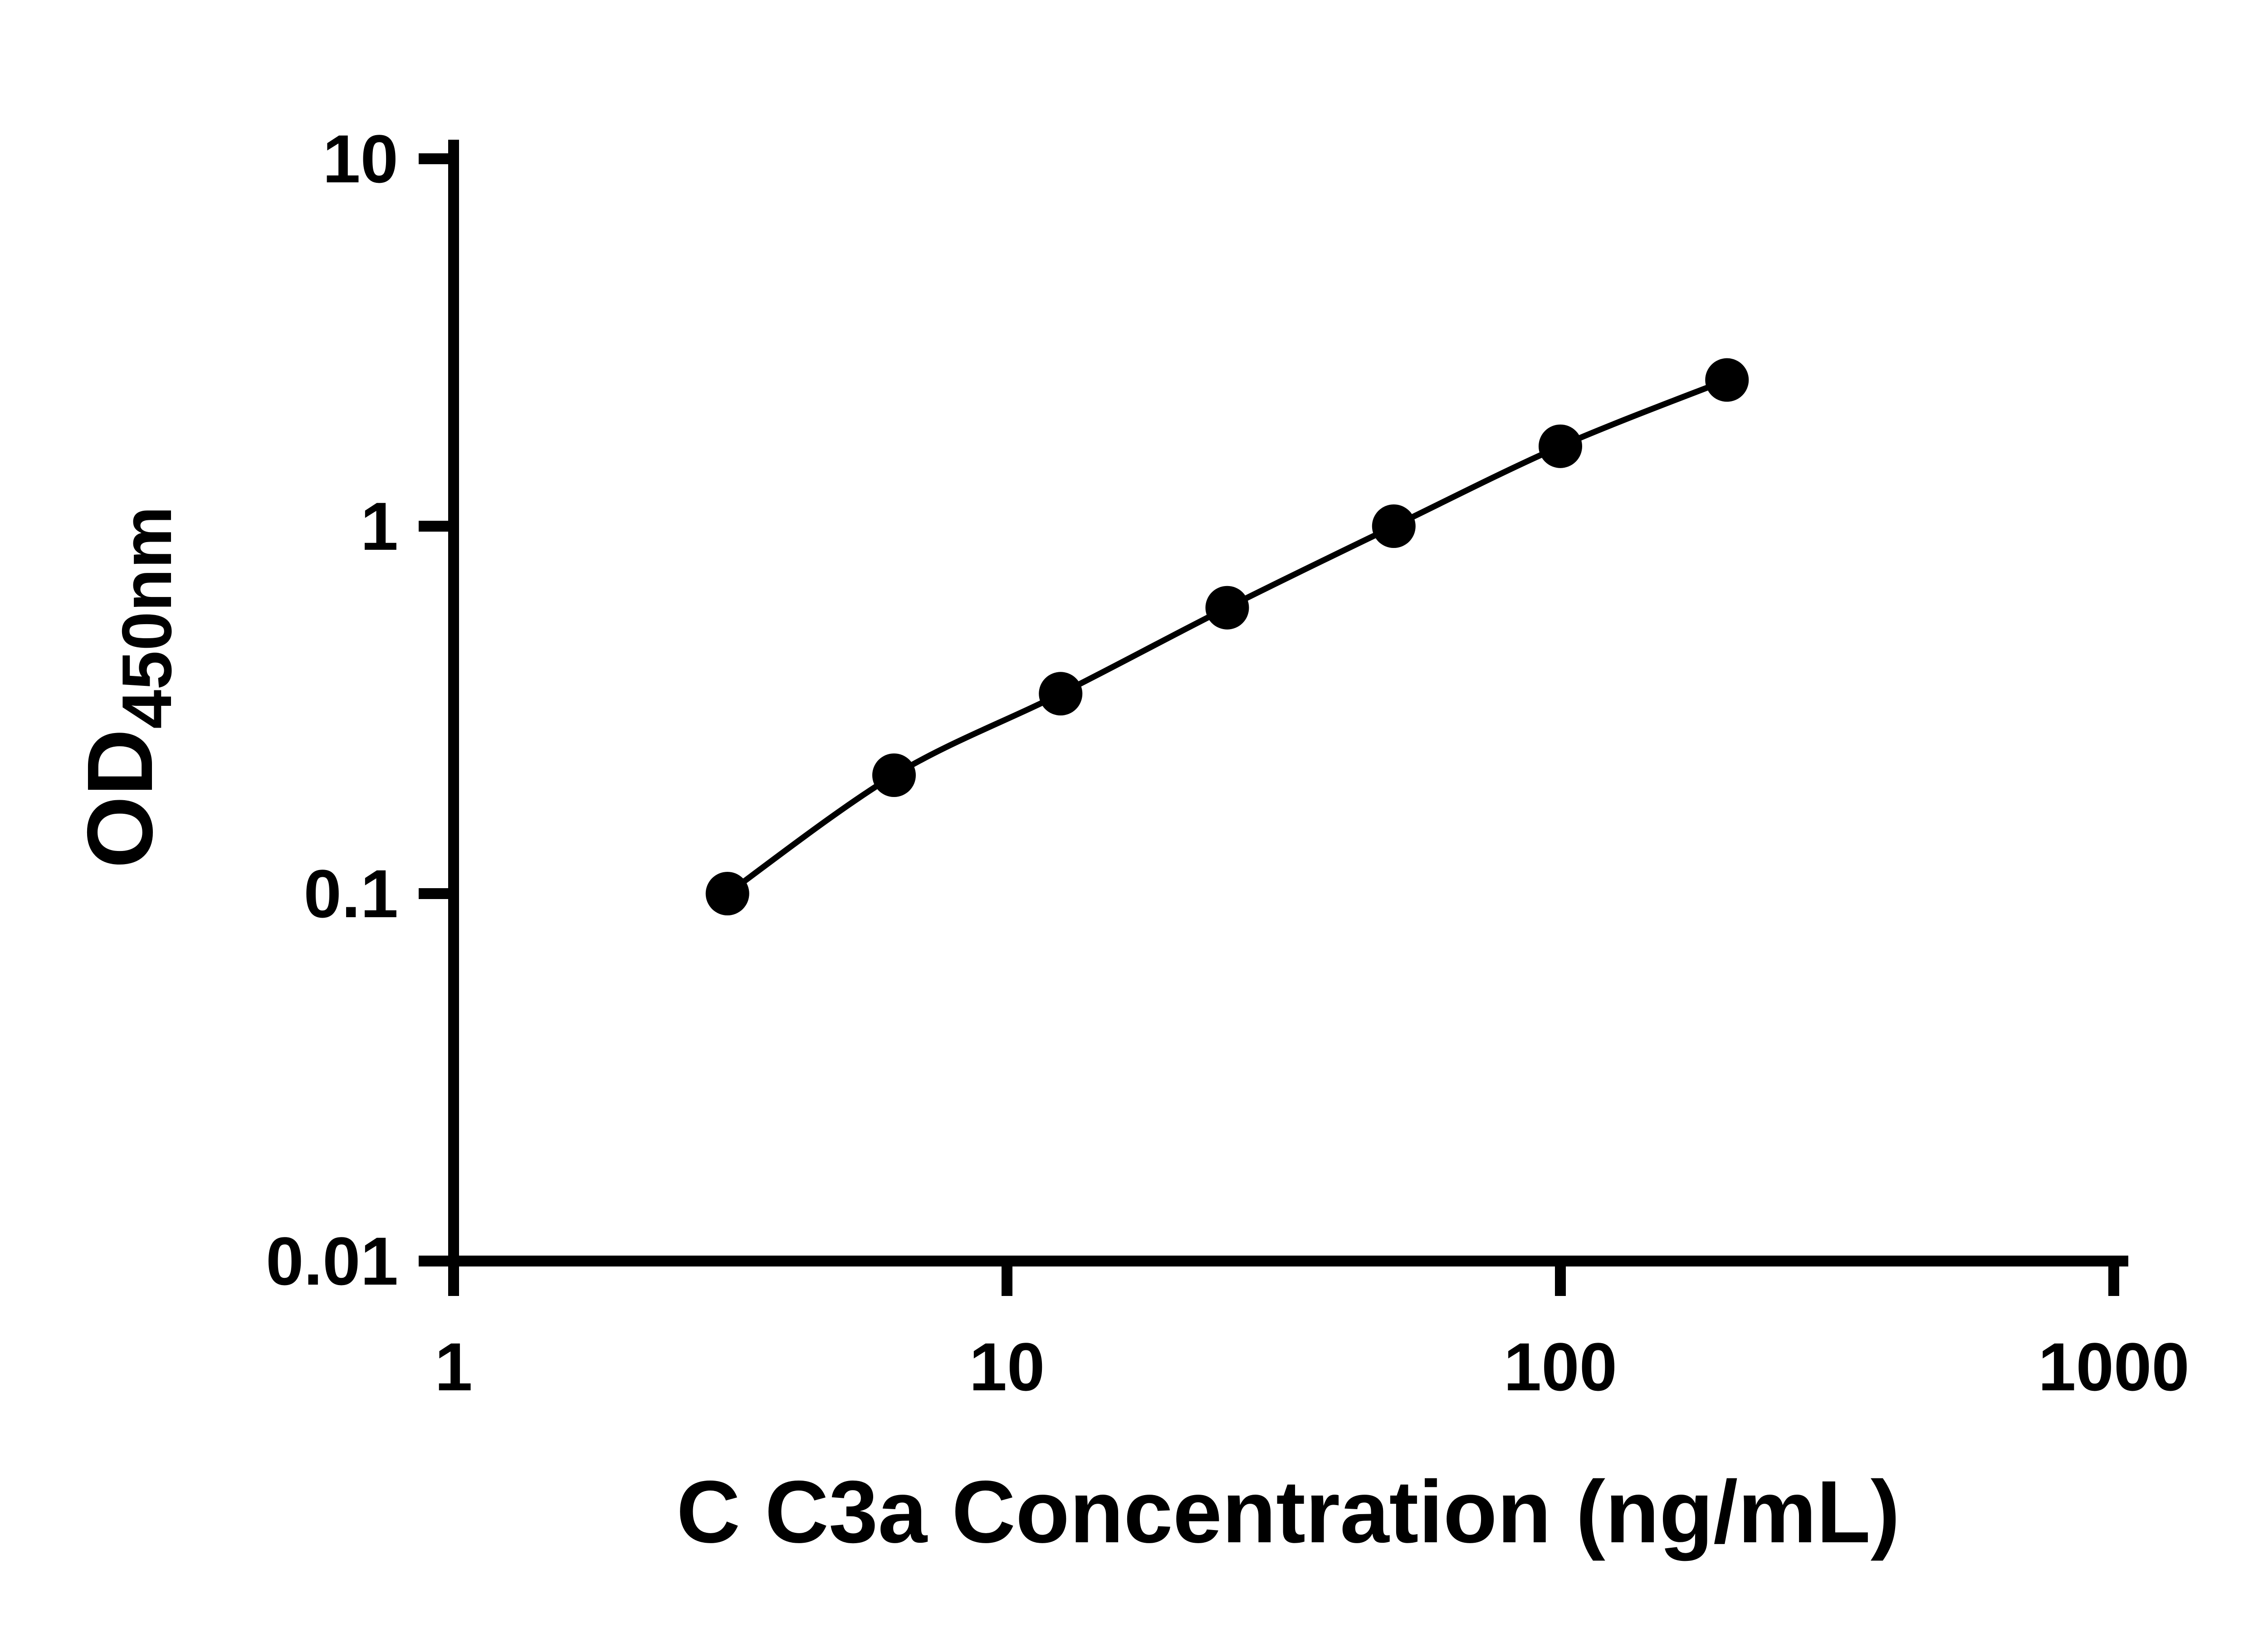  I want to click on y-tick-label: 0.1, so click(351, 894).